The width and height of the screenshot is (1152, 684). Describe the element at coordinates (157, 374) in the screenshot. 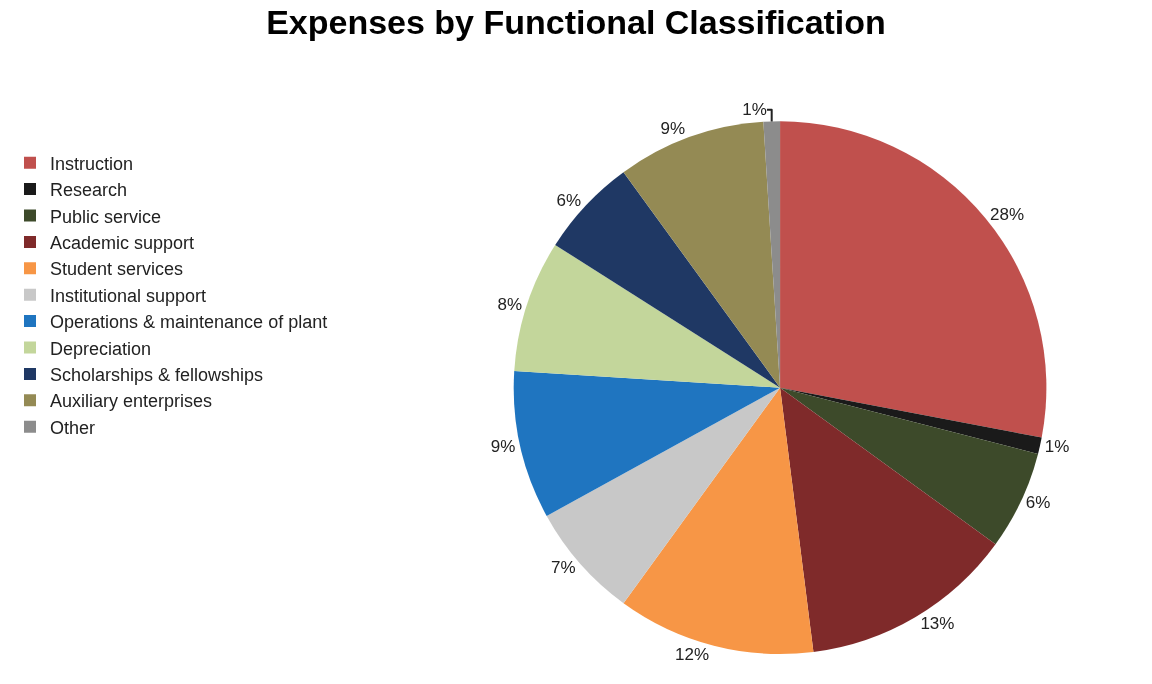

I see `legend-label: Scholarships & fellowships` at that location.